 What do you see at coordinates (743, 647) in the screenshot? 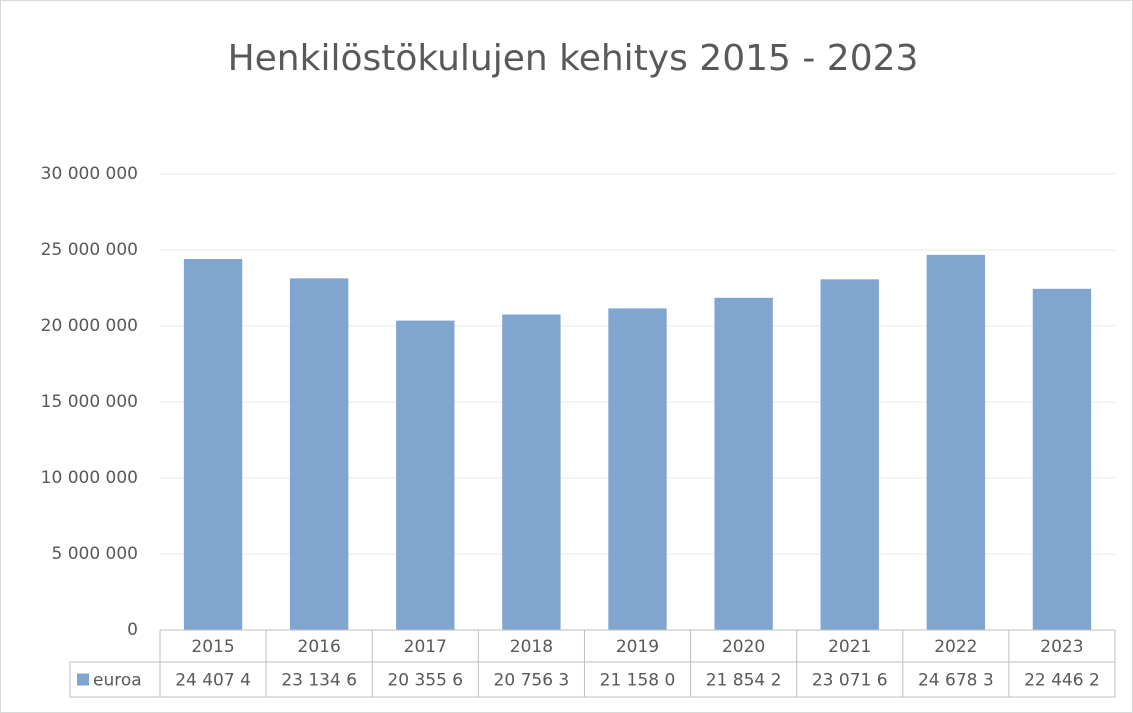
I see `x-tick-label: 2020` at bounding box center [743, 647].